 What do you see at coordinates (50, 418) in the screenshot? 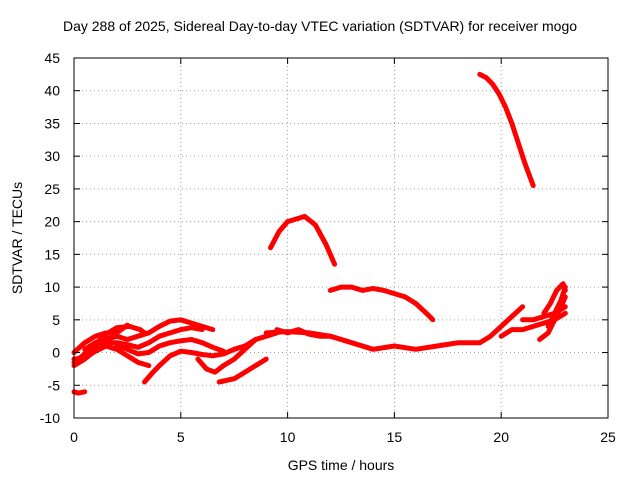
I see `y-tick-label: -10` at bounding box center [50, 418].